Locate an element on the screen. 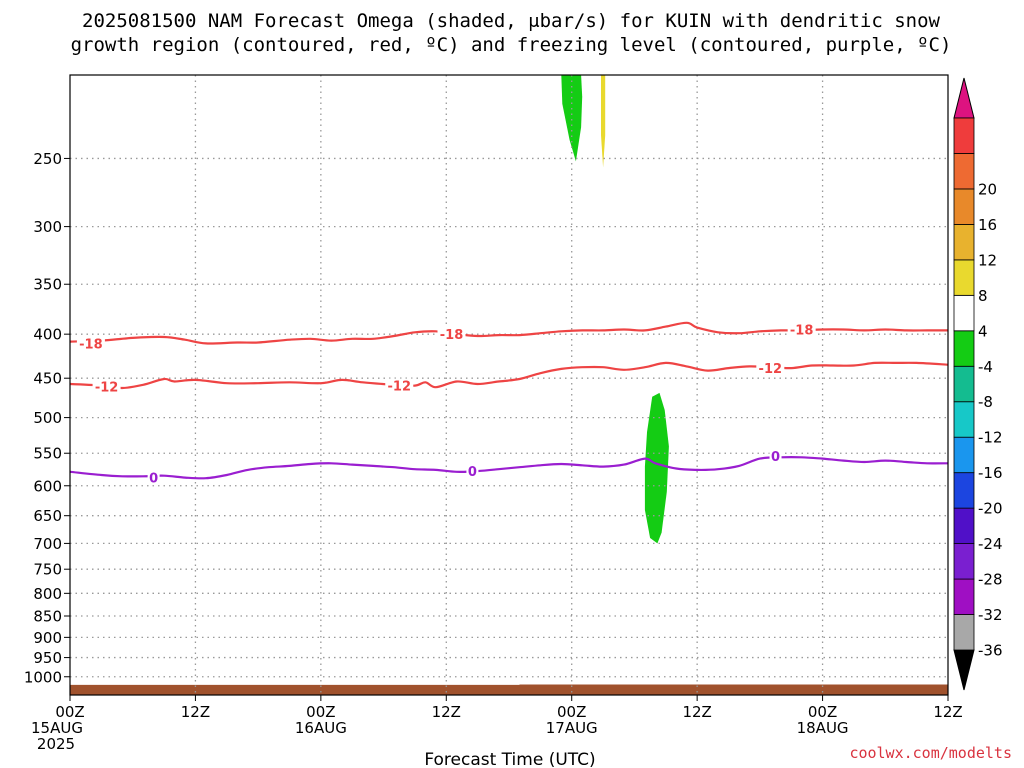 The width and height of the screenshot is (1024, 768). y-tick-label-950: 950 is located at coordinates (47, 658).